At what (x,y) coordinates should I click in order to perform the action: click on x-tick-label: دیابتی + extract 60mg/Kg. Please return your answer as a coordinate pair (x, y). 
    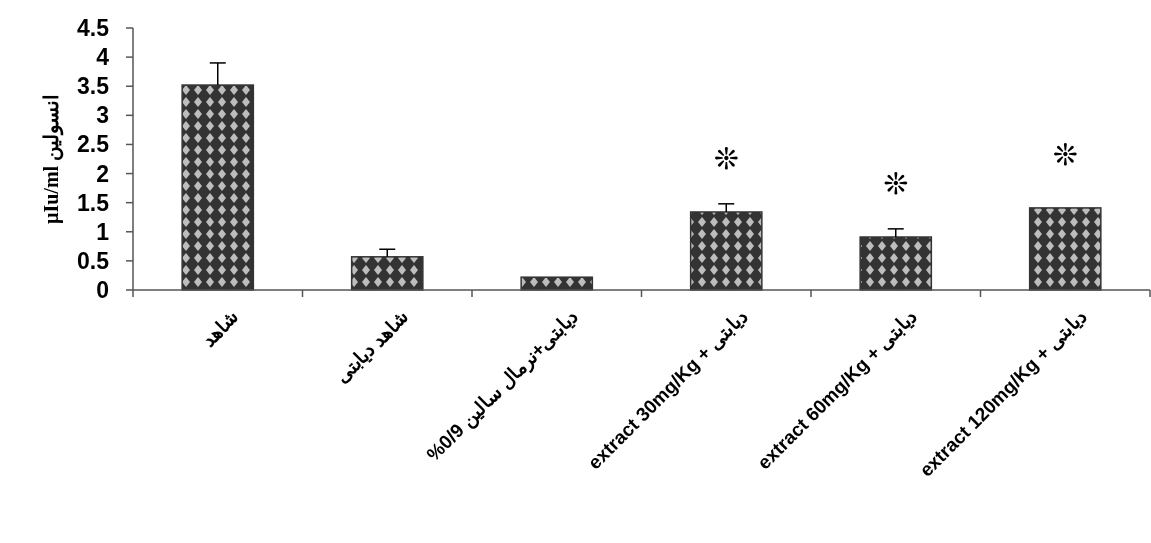
    Looking at the image, I should click on (837, 389).